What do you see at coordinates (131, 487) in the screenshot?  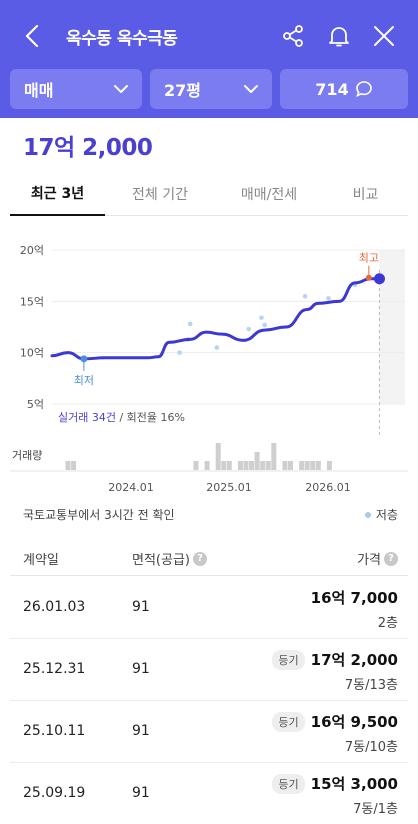 I see `x-tick-label: 2024.01` at bounding box center [131, 487].